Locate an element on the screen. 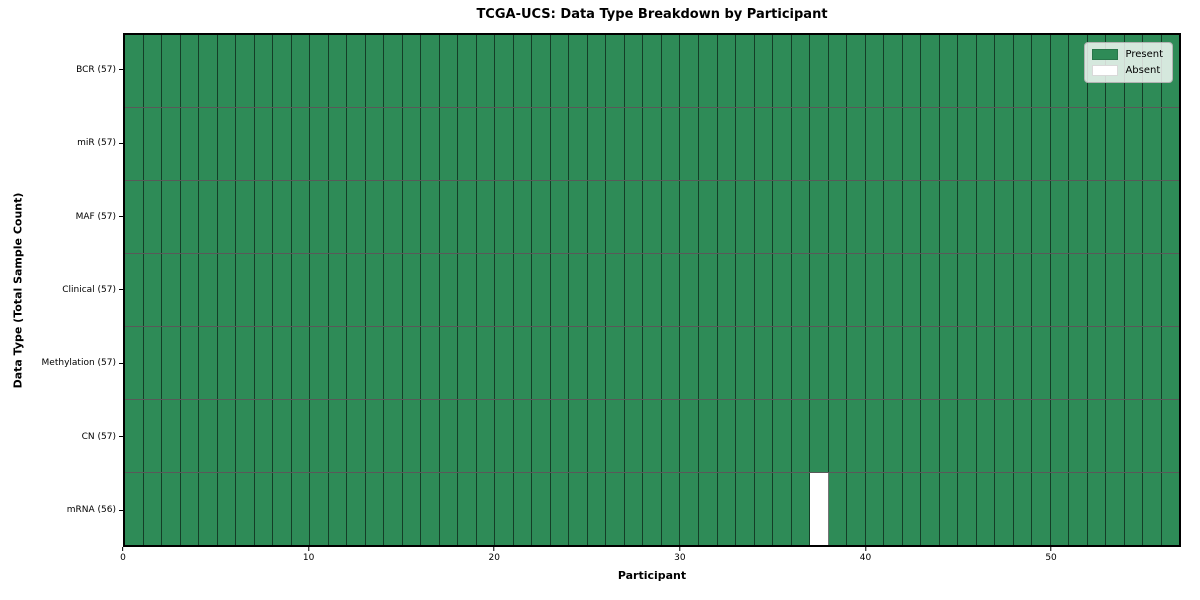 The width and height of the screenshot is (1200, 600). y-tick-label: MAF (57) is located at coordinates (95, 216).